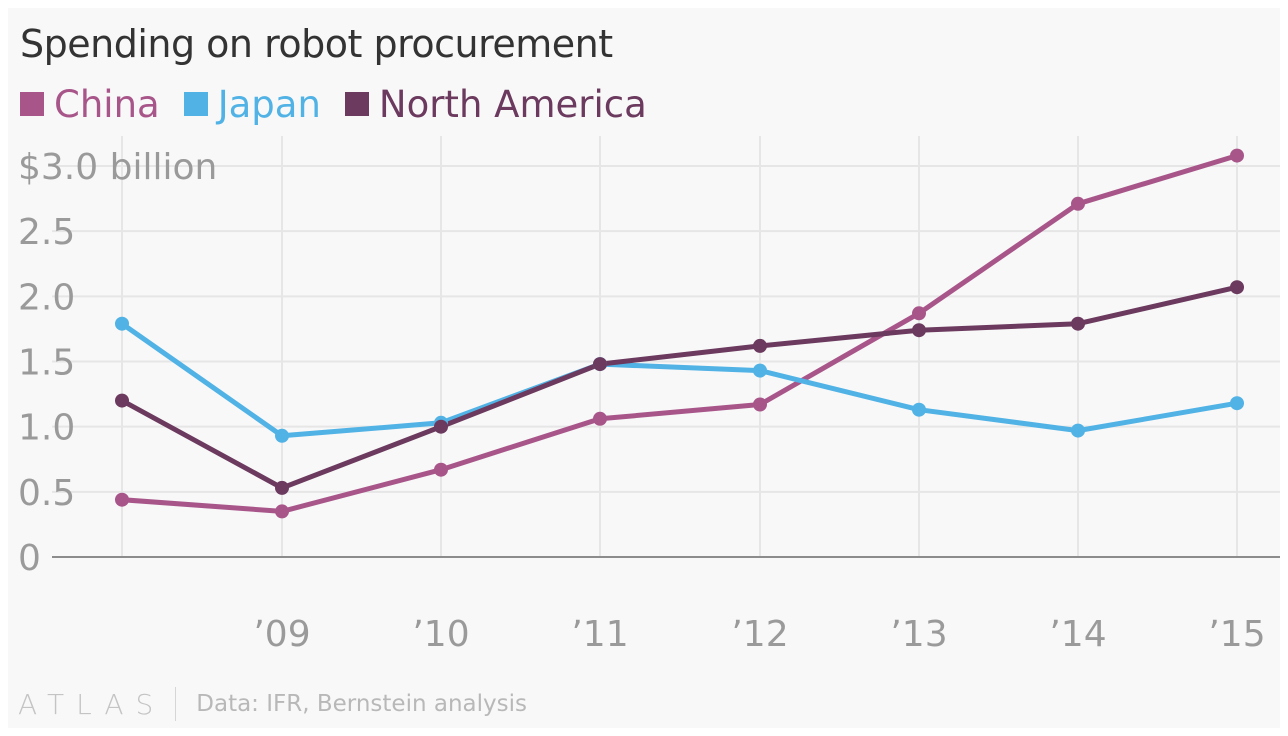 The width and height of the screenshot is (1288, 736). I want to click on y-tick-label-5: 2.5, so click(46, 232).